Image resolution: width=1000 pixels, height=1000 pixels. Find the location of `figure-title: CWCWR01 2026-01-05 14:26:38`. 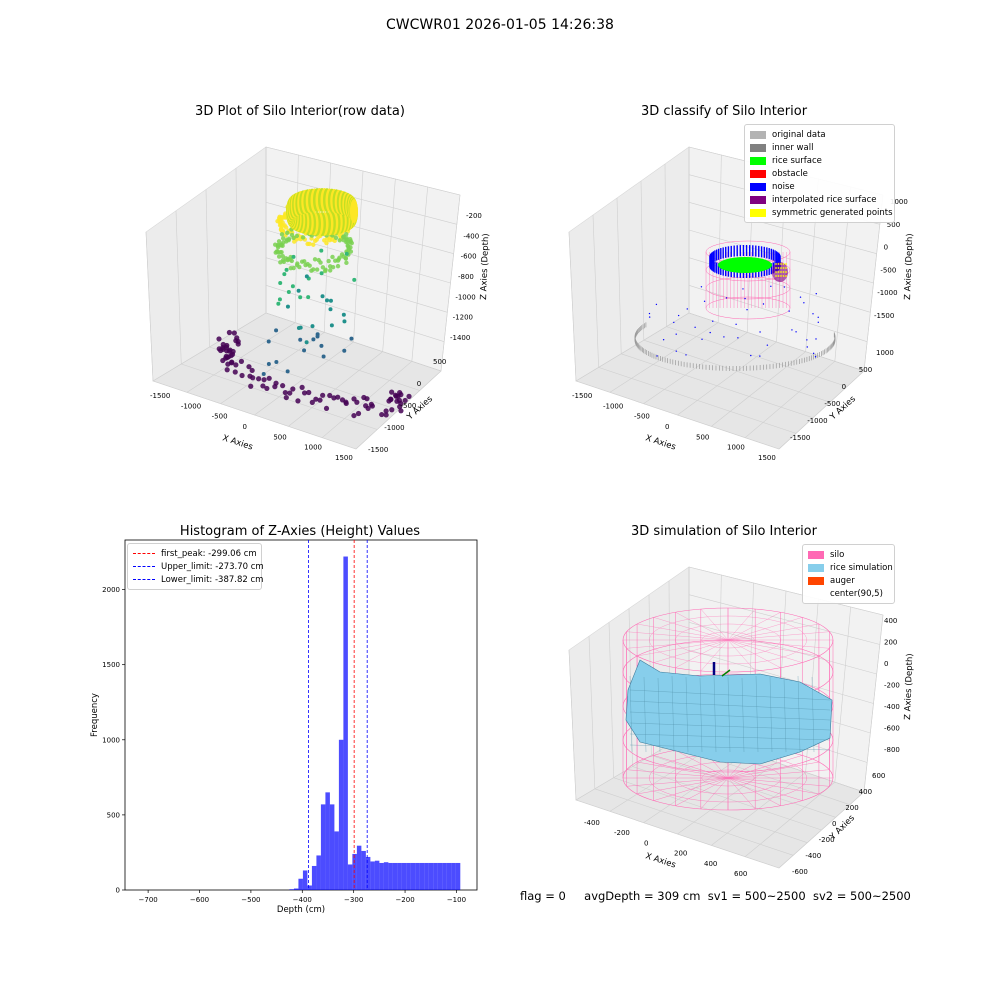

figure-title: CWCWR01 2026-01-05 14:26:38 is located at coordinates (500, 25).